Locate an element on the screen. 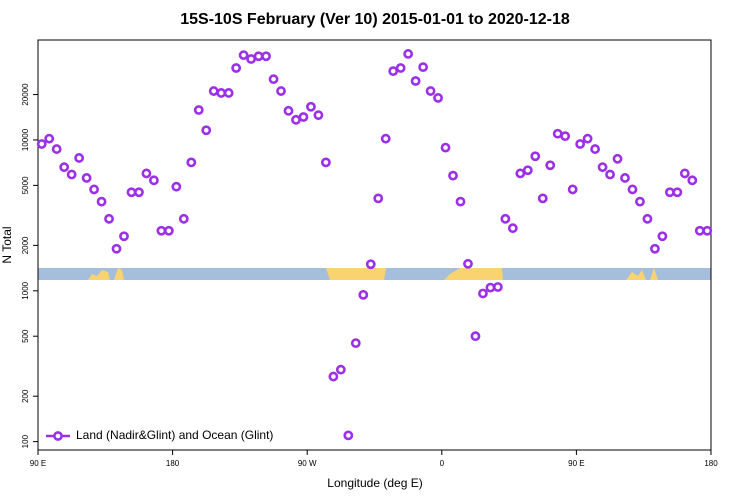 The width and height of the screenshot is (750, 500). y-tick-label: 100 is located at coordinates (25, 441).